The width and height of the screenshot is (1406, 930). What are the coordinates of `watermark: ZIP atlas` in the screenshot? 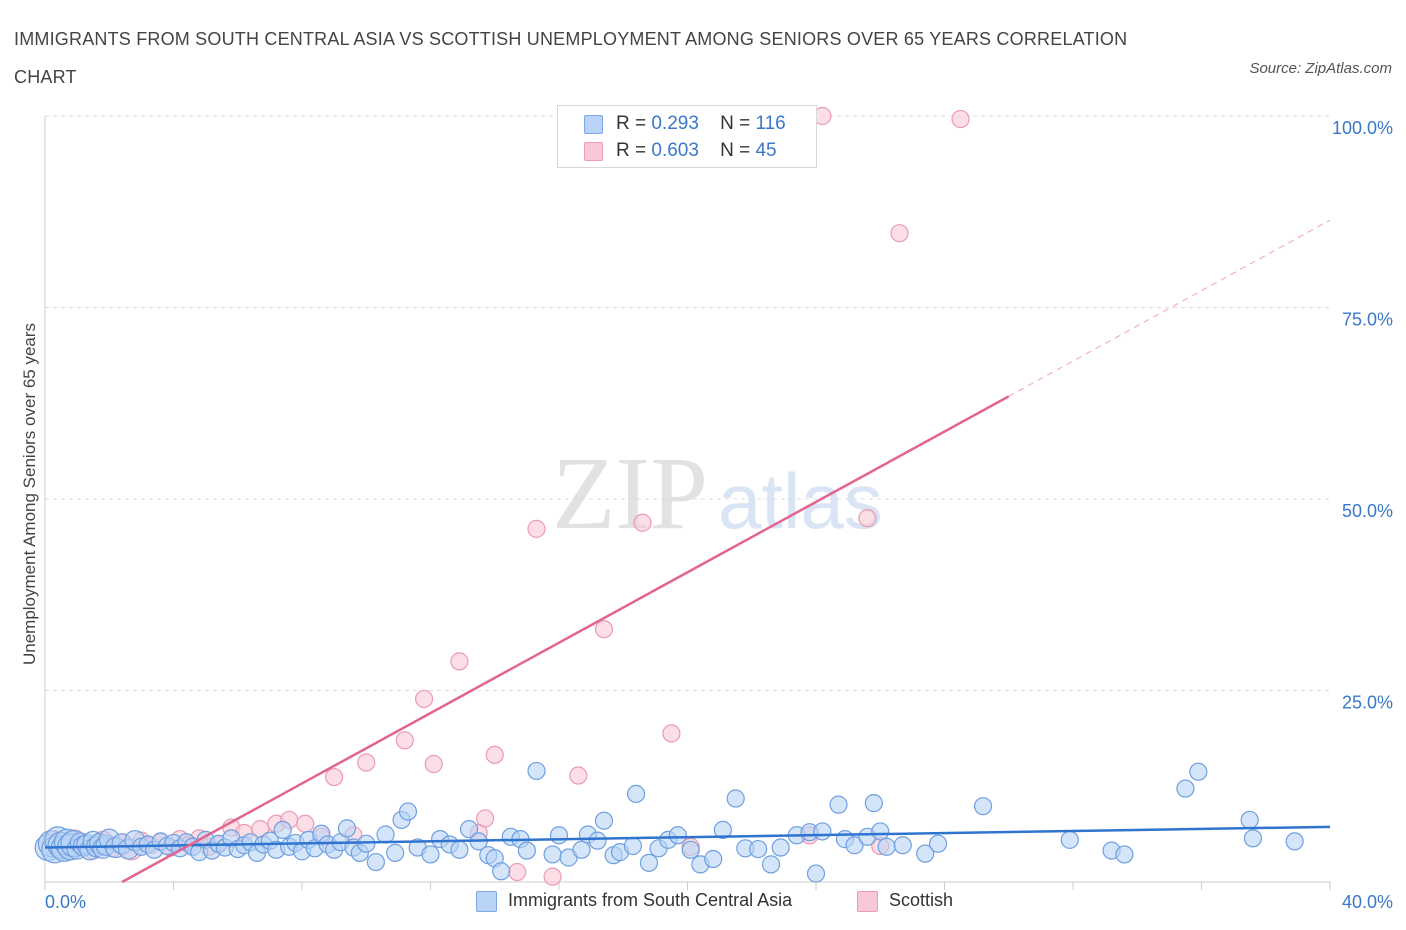 It's located at (717, 493).